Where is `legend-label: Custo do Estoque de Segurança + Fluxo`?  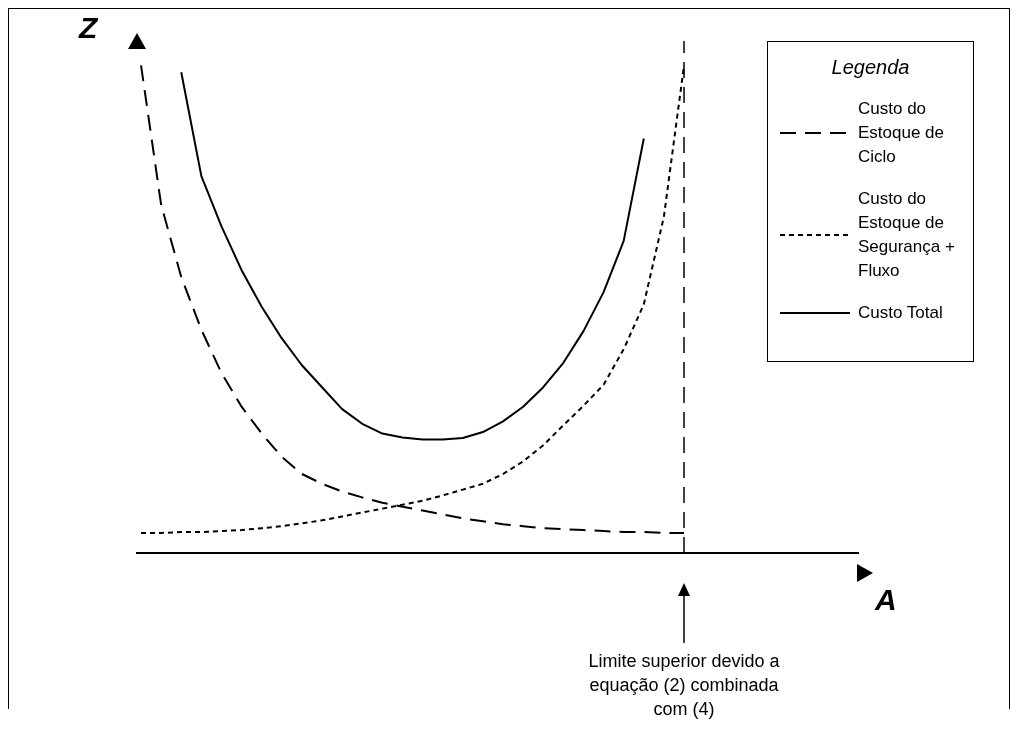
legend-label: Custo do Estoque de Segurança + Fluxo is located at coordinates (907, 235).